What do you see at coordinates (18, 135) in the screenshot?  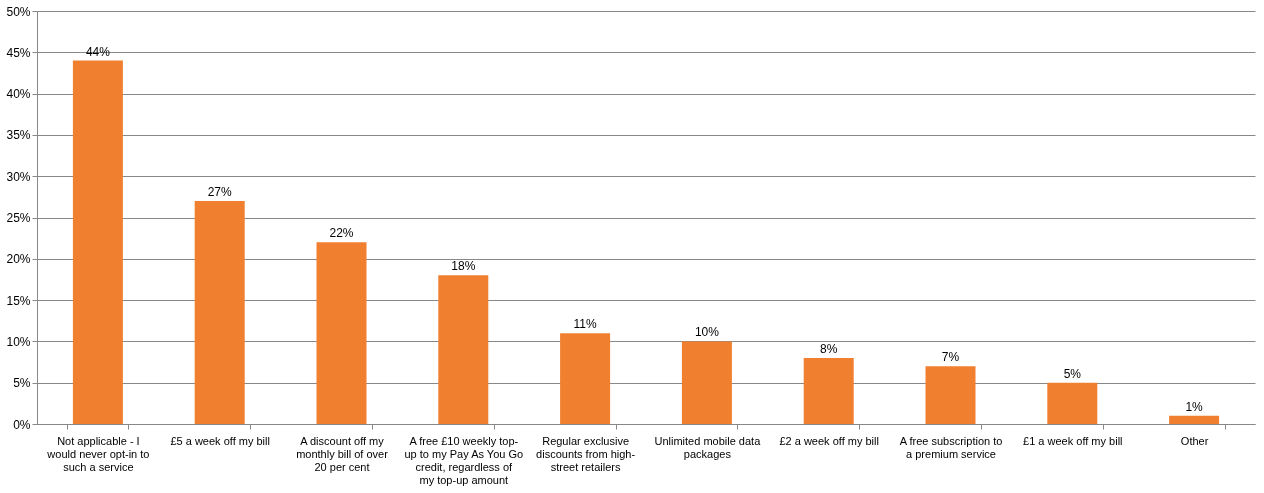 I see `y-tick-label: 35%` at bounding box center [18, 135].